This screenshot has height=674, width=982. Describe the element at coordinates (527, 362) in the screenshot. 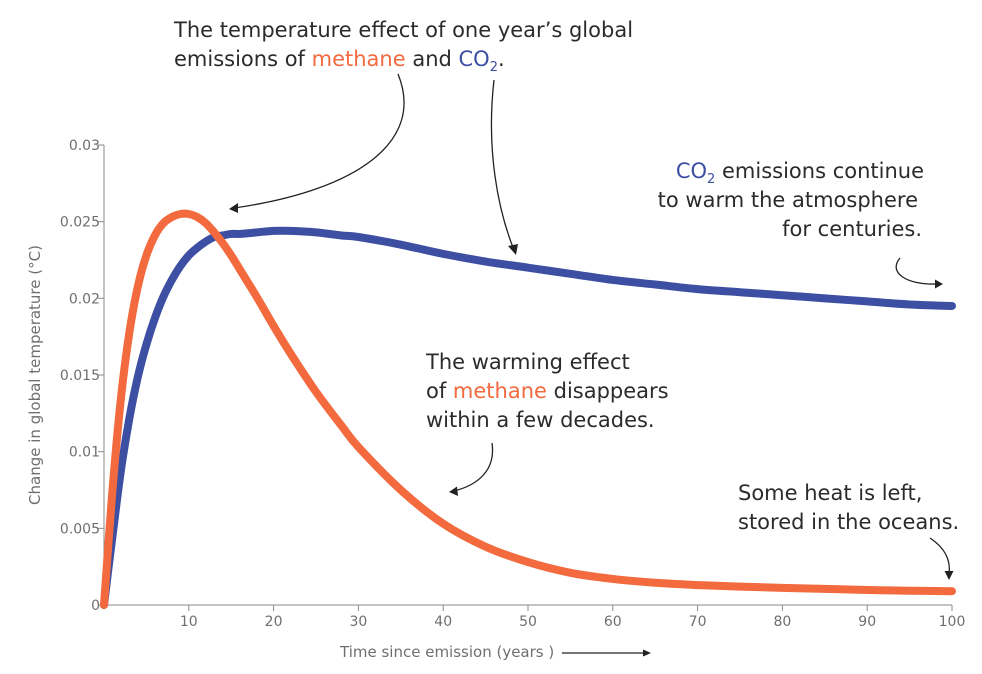

I see `annotation-methane-line1: The warming effect` at that location.